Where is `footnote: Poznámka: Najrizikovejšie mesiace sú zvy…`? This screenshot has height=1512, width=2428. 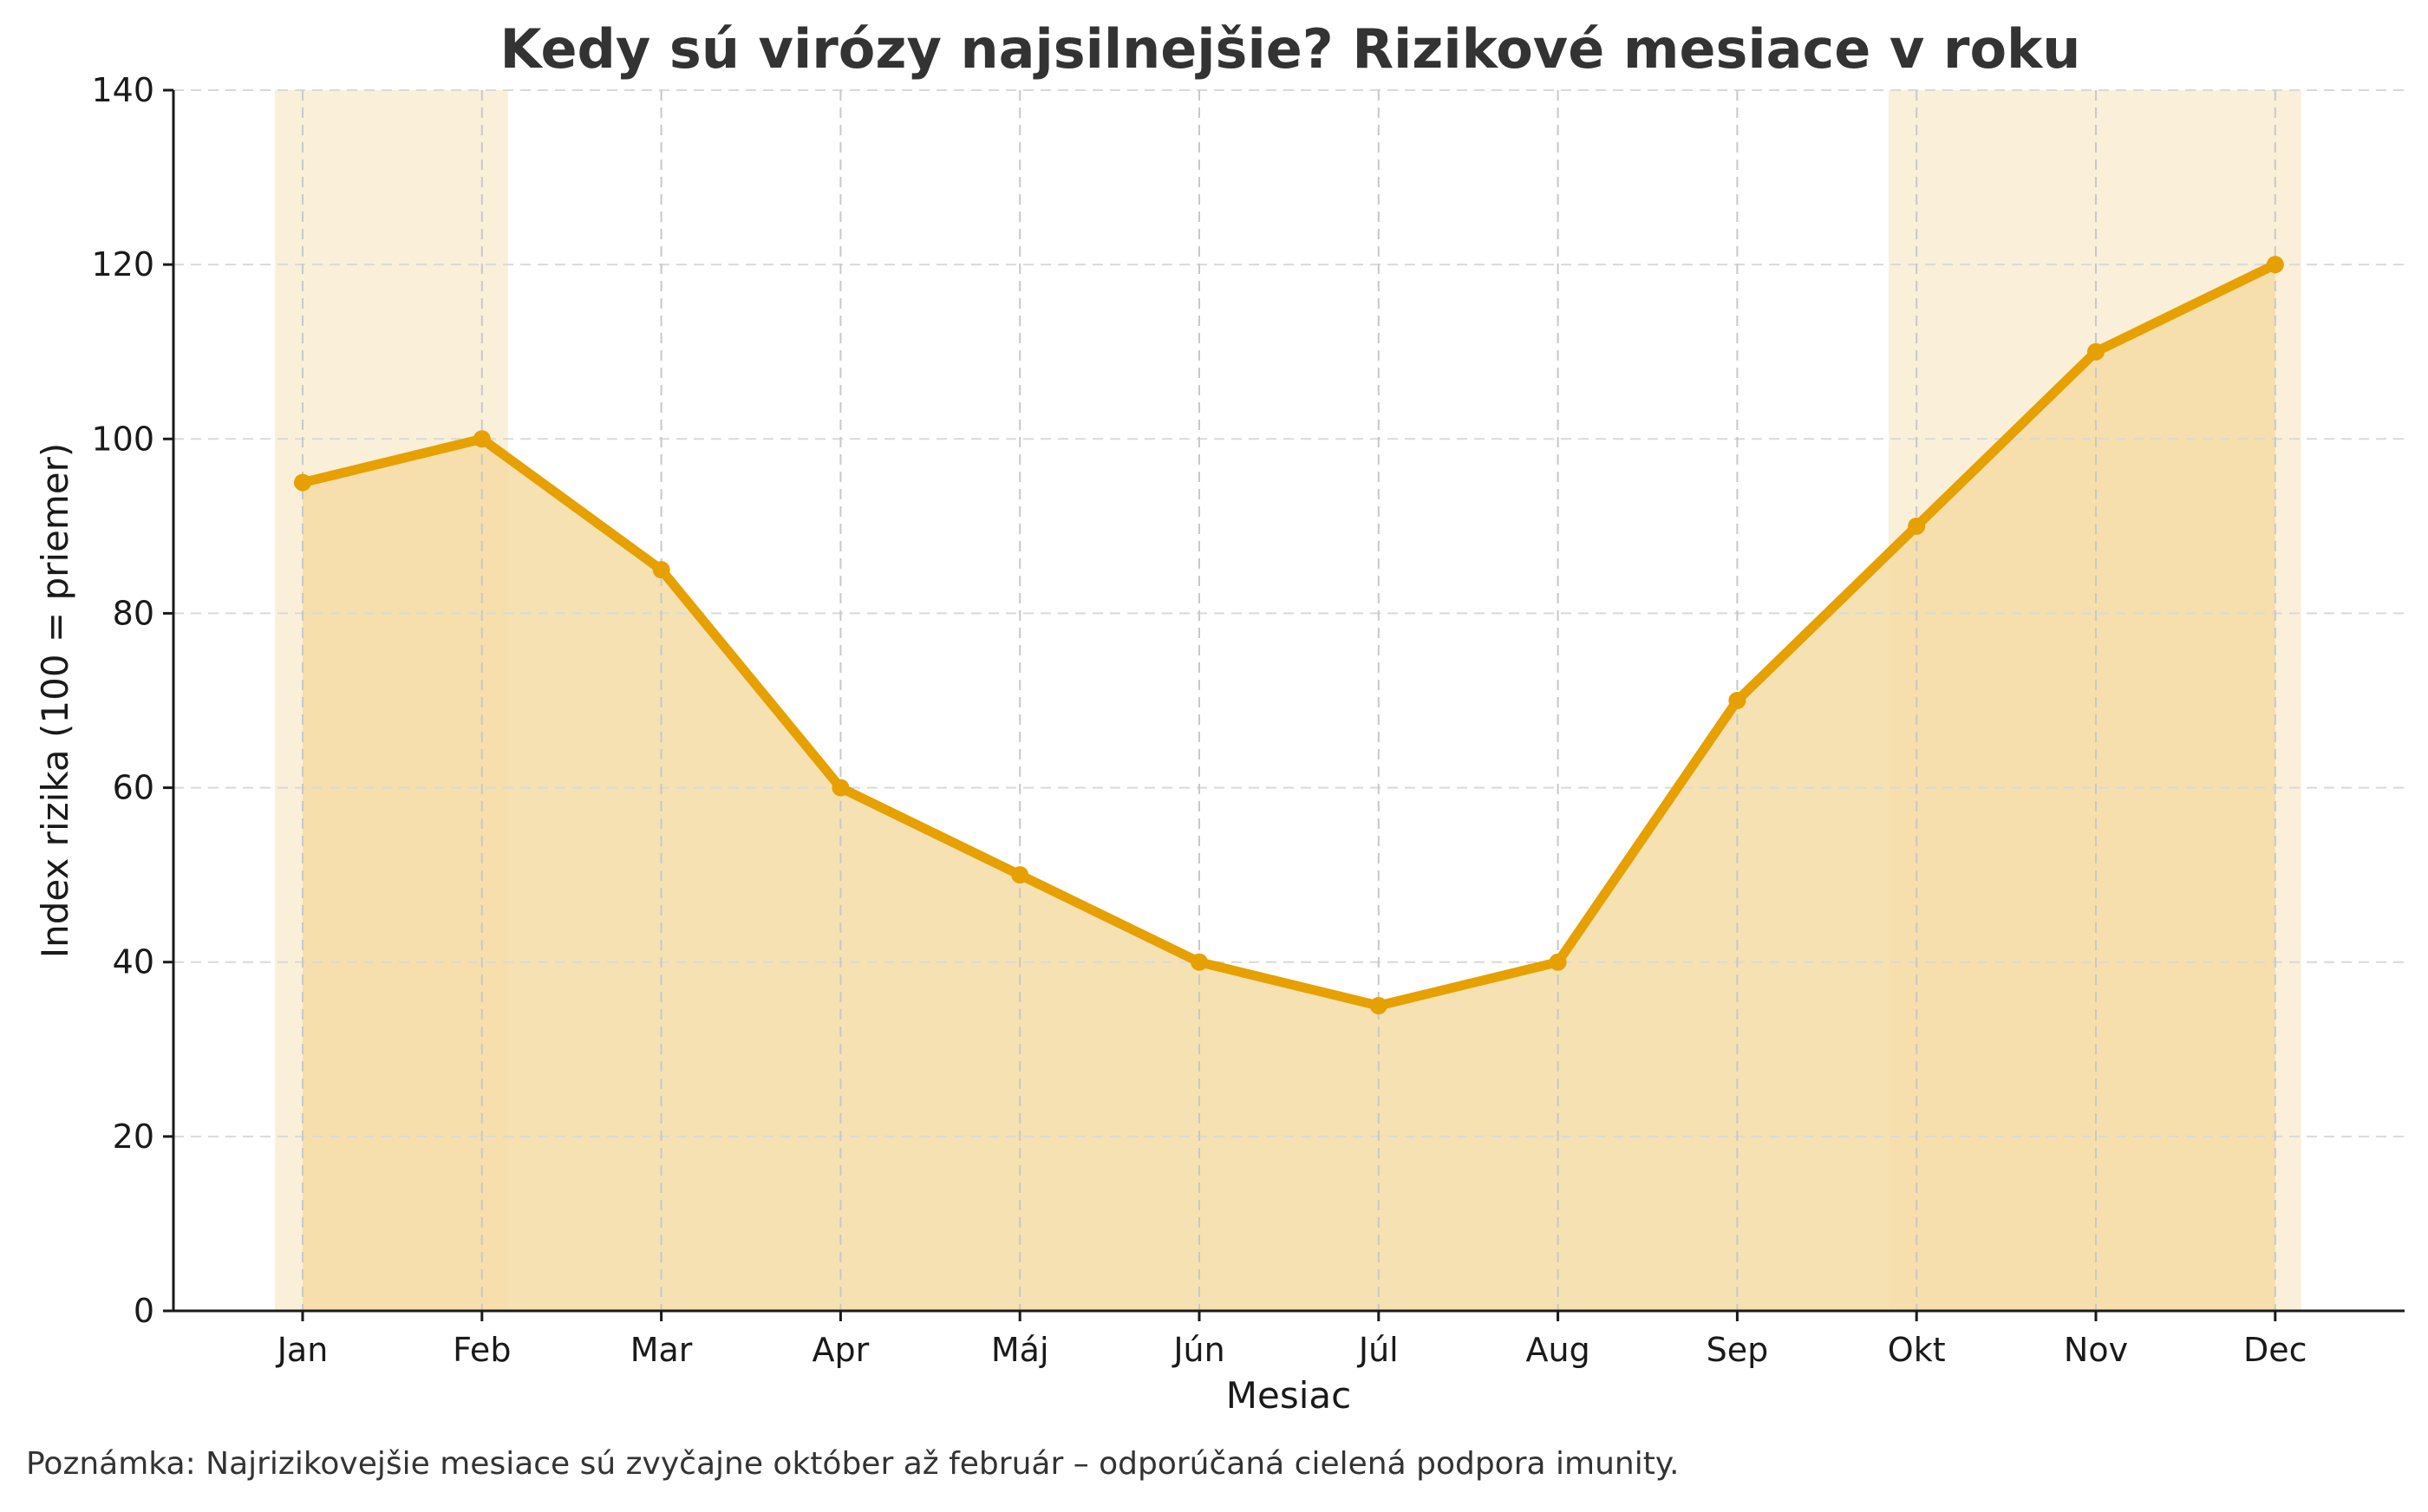
footnote: Poznámka: Najrizikovejšie mesiace sú zvy… is located at coordinates (853, 1464).